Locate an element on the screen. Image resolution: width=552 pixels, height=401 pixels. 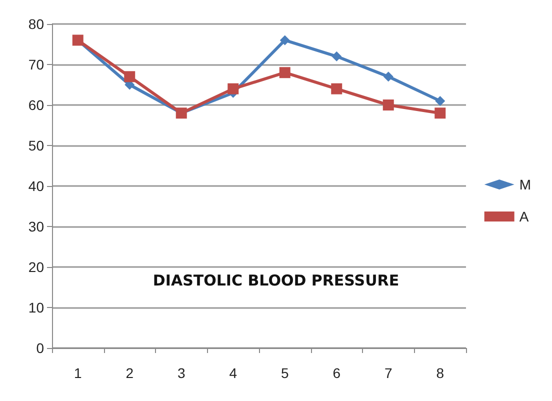
legend-label: A is located at coordinates (524, 216).